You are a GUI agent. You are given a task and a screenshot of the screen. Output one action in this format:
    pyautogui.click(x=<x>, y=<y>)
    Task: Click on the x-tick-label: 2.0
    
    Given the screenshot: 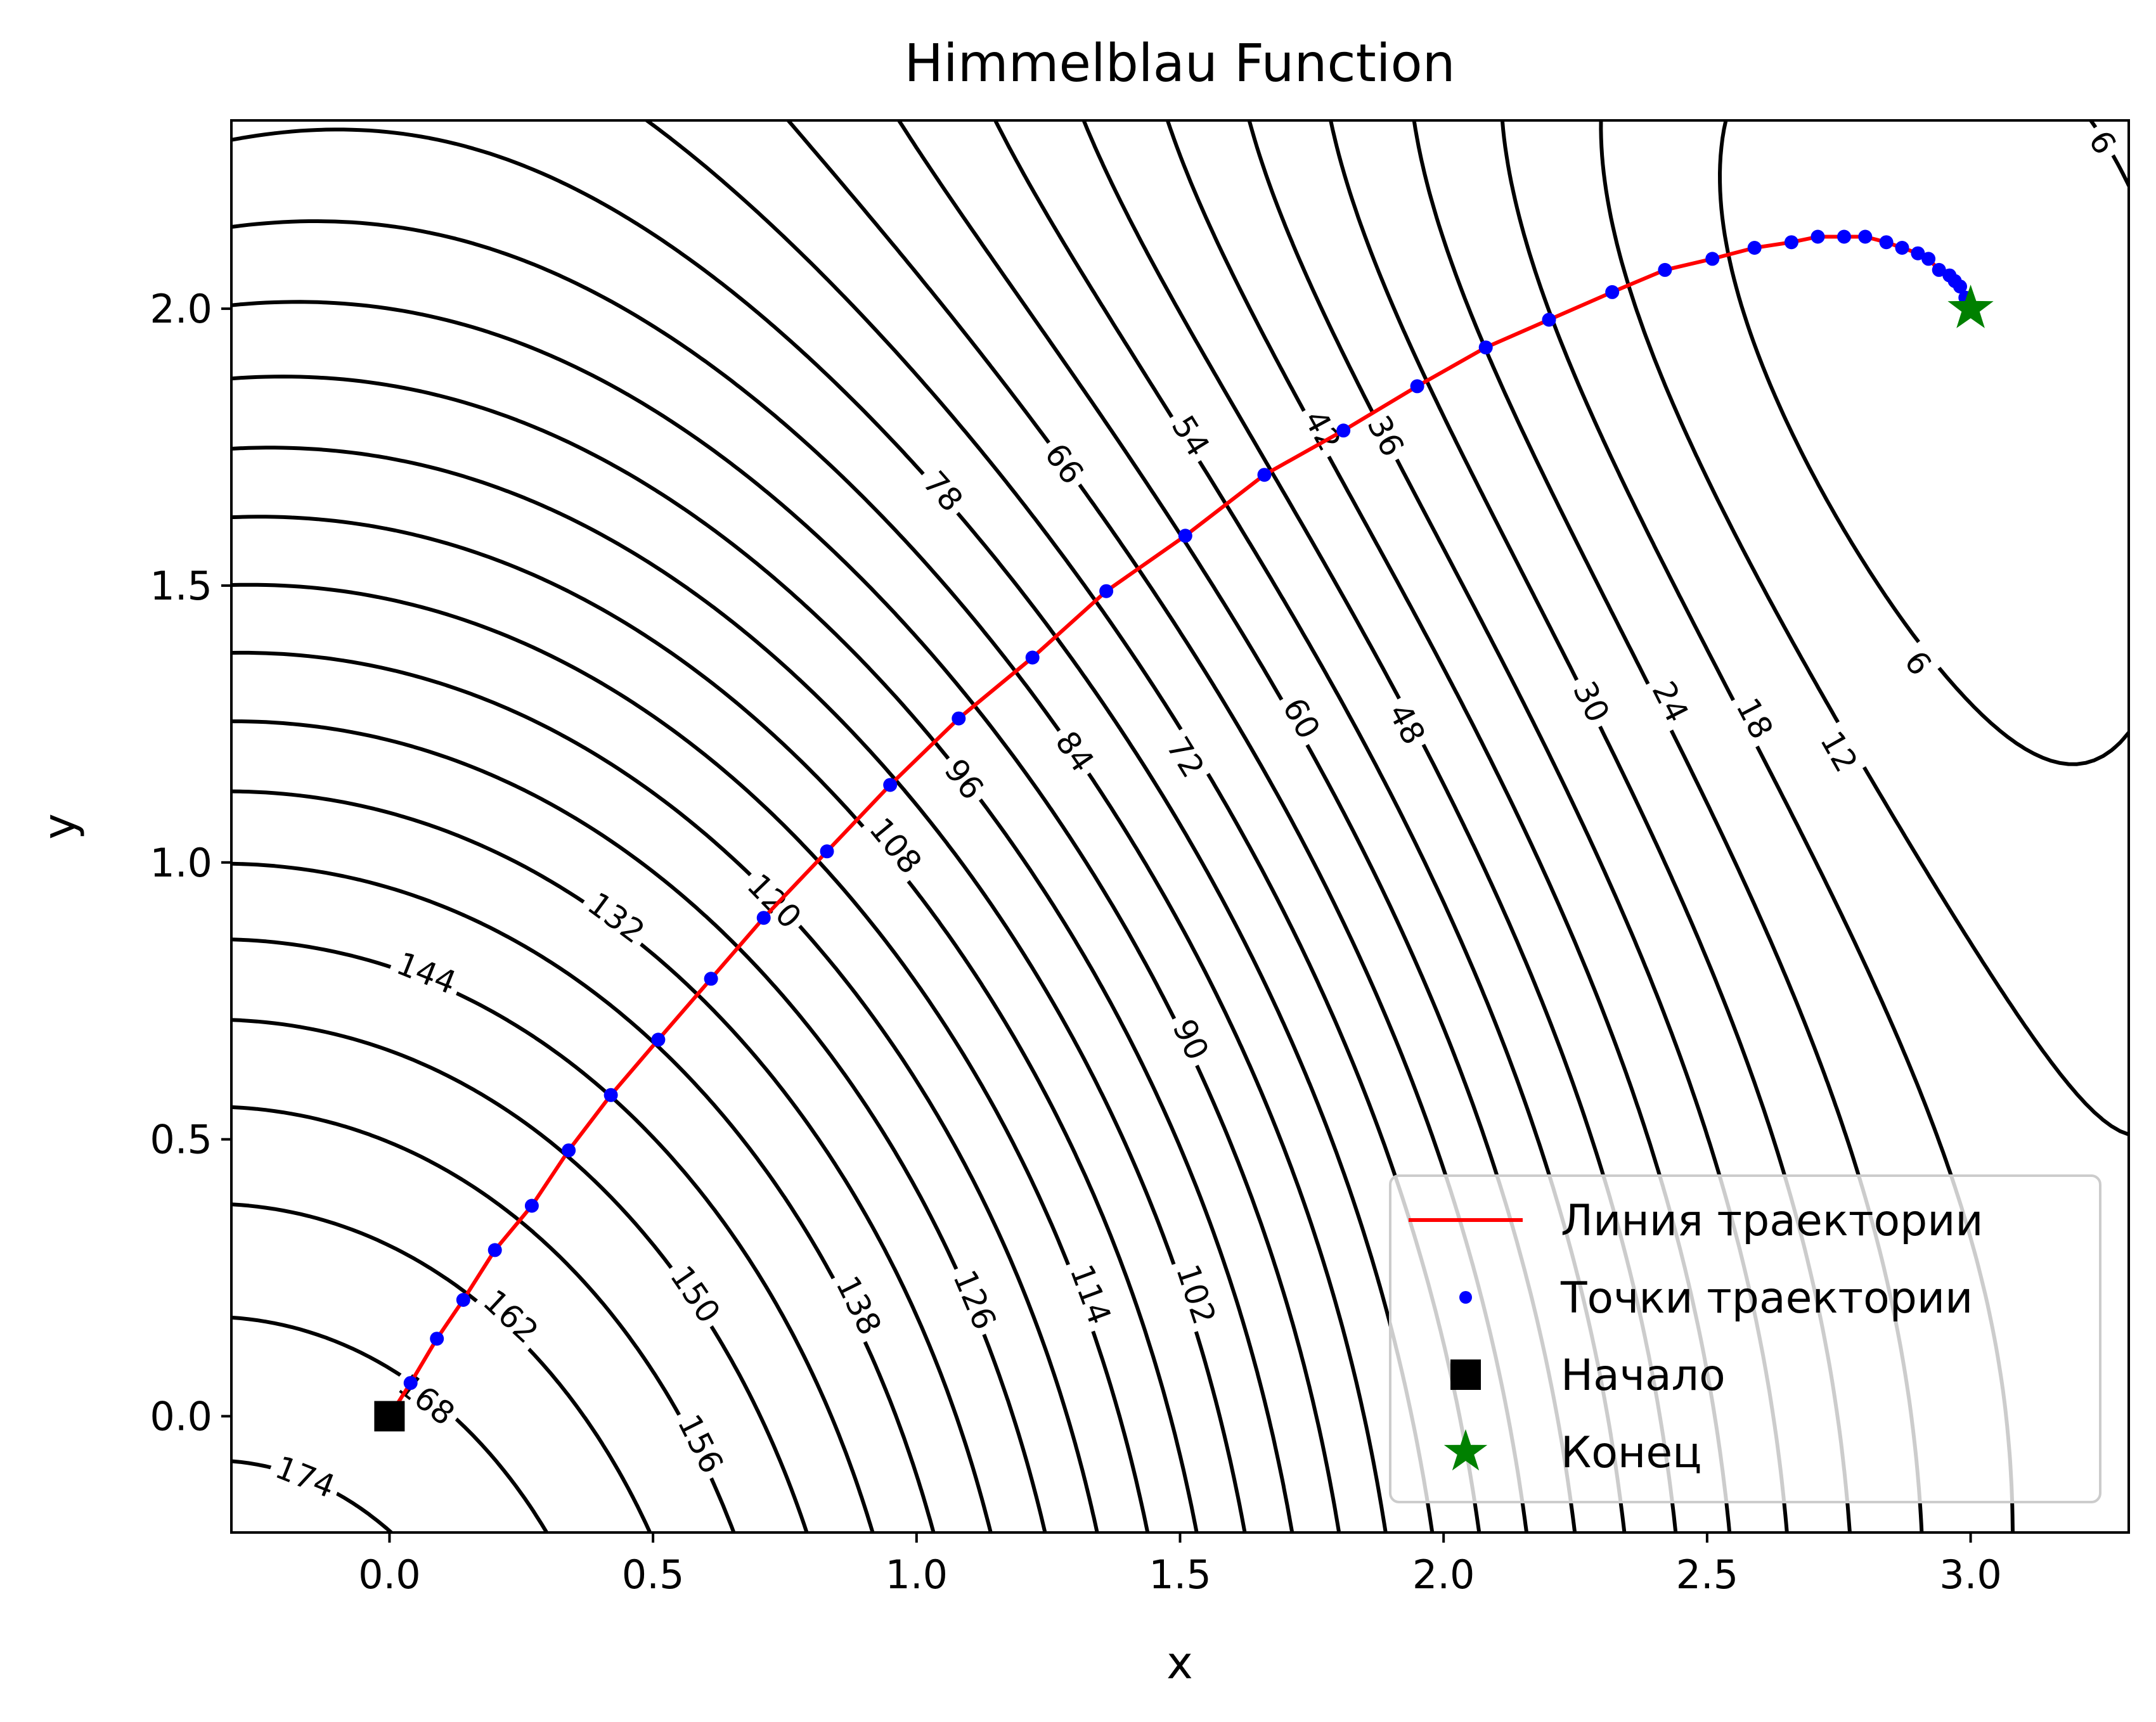 What is the action you would take?
    pyautogui.click(x=1444, y=1575)
    